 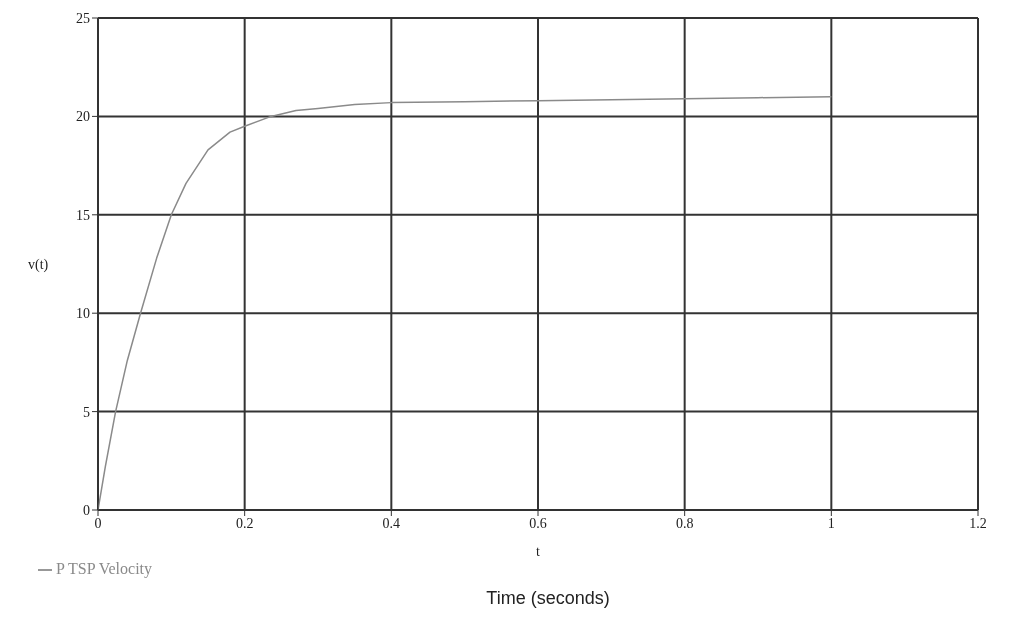 I want to click on x-tick-label: 0.4, so click(x=391, y=523).